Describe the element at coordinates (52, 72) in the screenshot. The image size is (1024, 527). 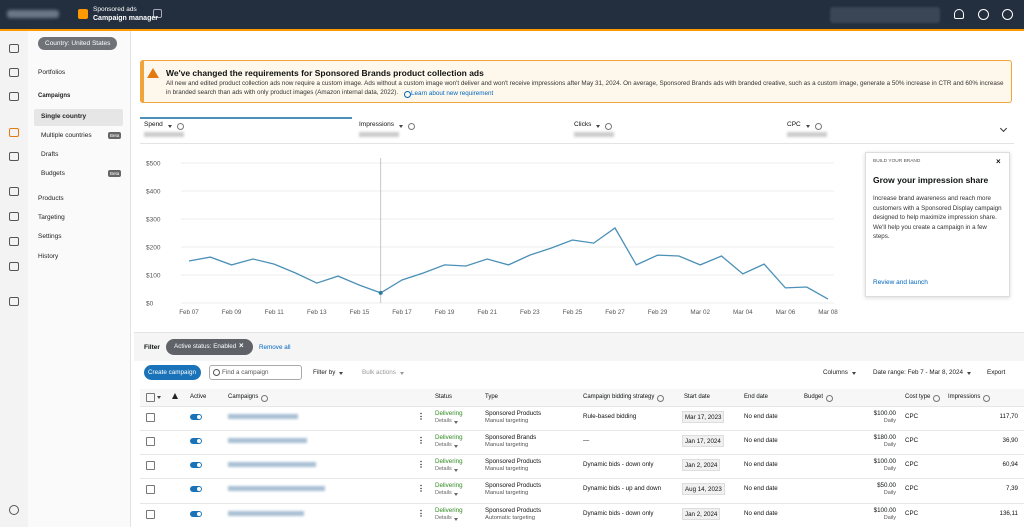
I see `nav-item: Portfolios` at that location.